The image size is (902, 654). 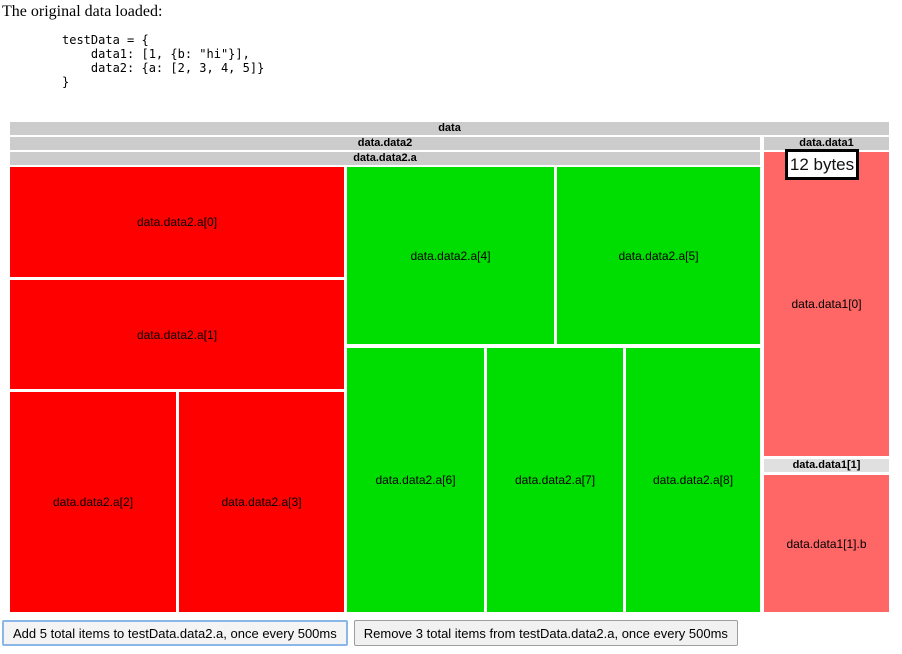 I want to click on treemap-cell-data-data2-a2: data.data2.a[2], so click(x=93, y=502).